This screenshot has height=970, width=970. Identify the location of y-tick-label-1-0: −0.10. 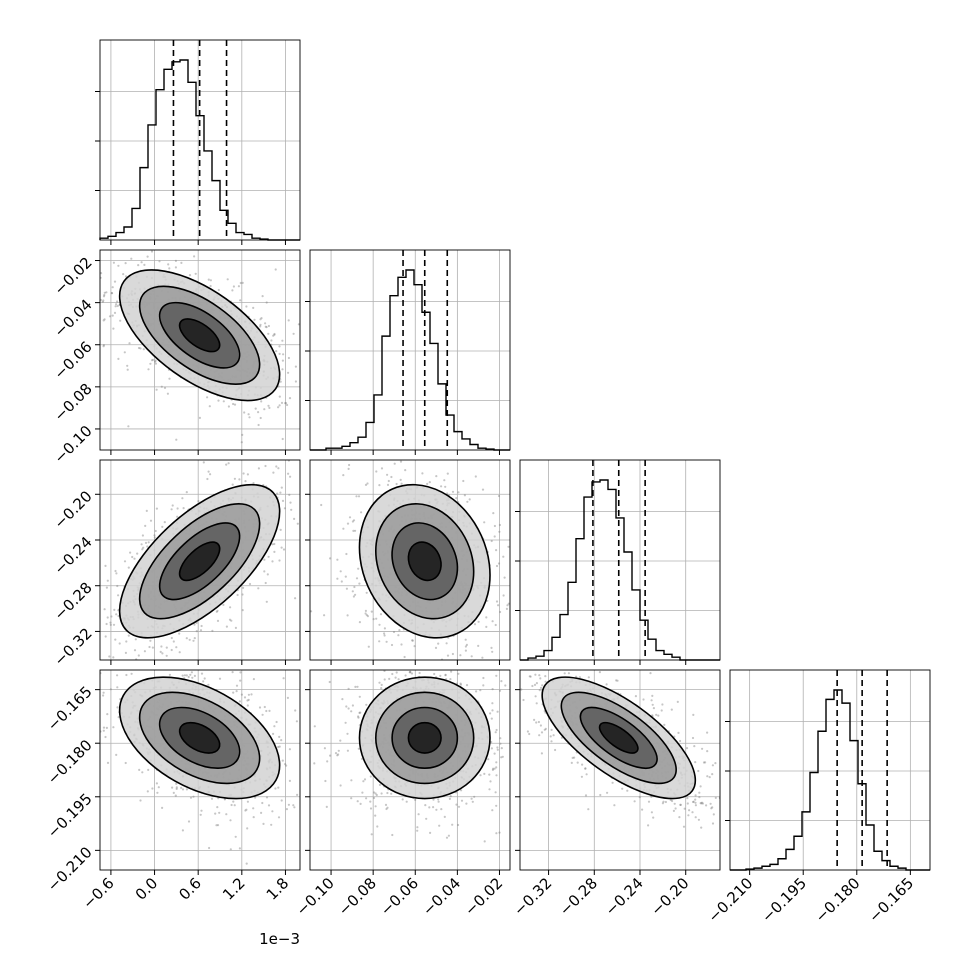
(72, 444).